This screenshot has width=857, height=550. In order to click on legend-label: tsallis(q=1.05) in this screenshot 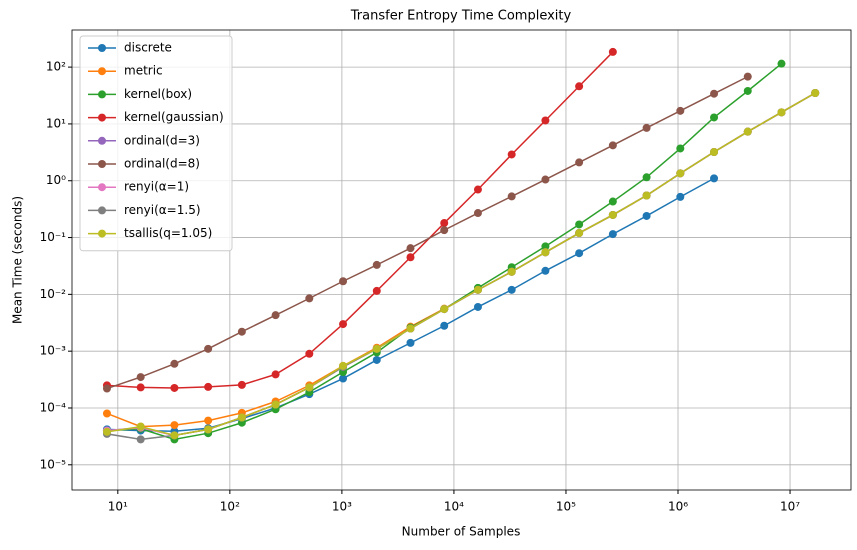, I will do `click(168, 233)`.